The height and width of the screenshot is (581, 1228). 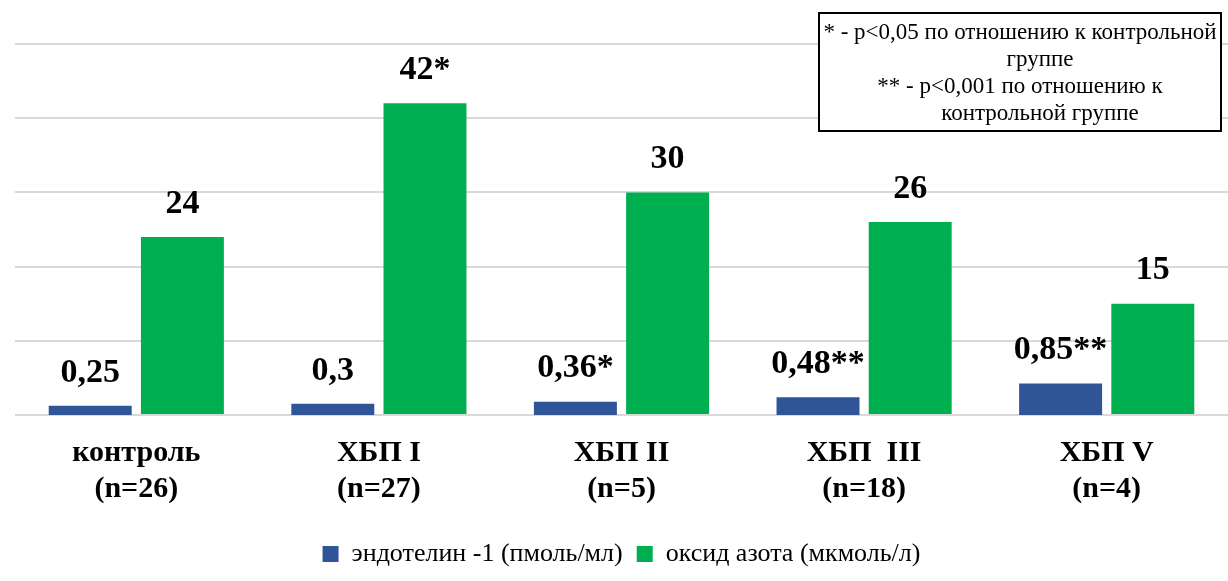 What do you see at coordinates (1152, 268) in the screenshot?
I see `data-label: 15` at bounding box center [1152, 268].